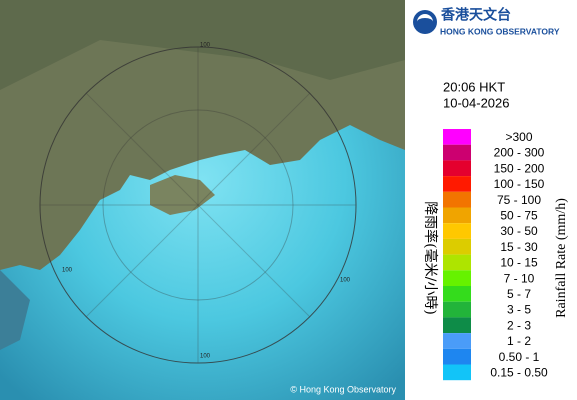 The width and height of the screenshot is (577, 400). Describe the element at coordinates (519, 341) in the screenshot. I see `legend-label: 1 - 2` at that location.